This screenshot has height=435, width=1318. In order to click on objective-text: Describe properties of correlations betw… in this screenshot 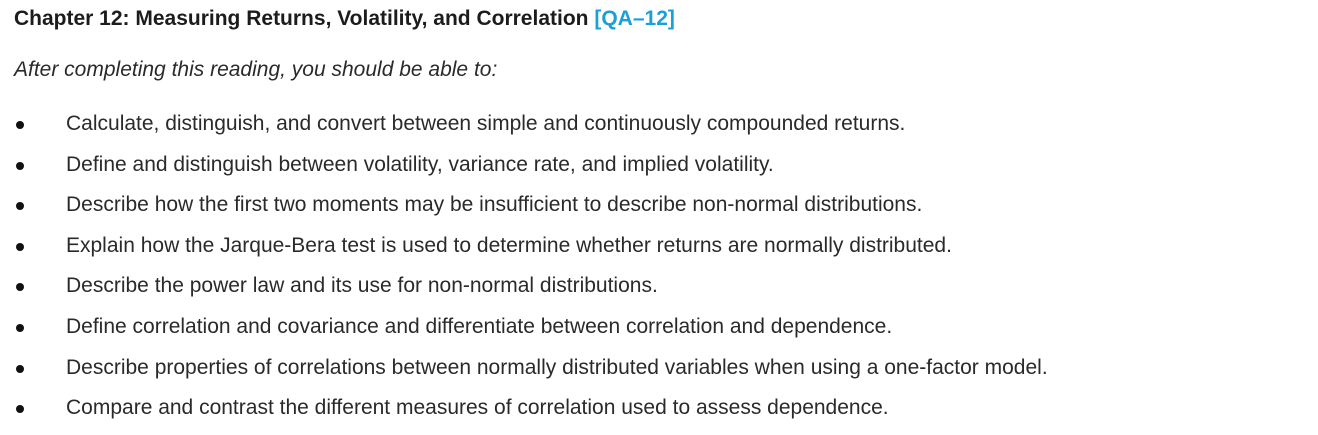, I will do `click(557, 367)`.